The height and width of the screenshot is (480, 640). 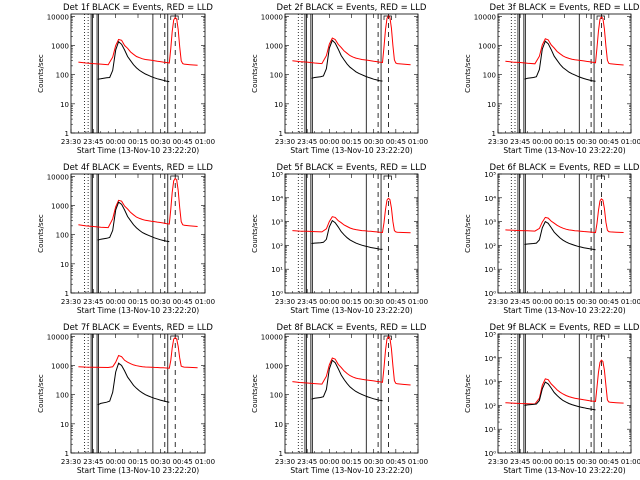 I want to click on y-tick-label: 10², so click(x=277, y=246).